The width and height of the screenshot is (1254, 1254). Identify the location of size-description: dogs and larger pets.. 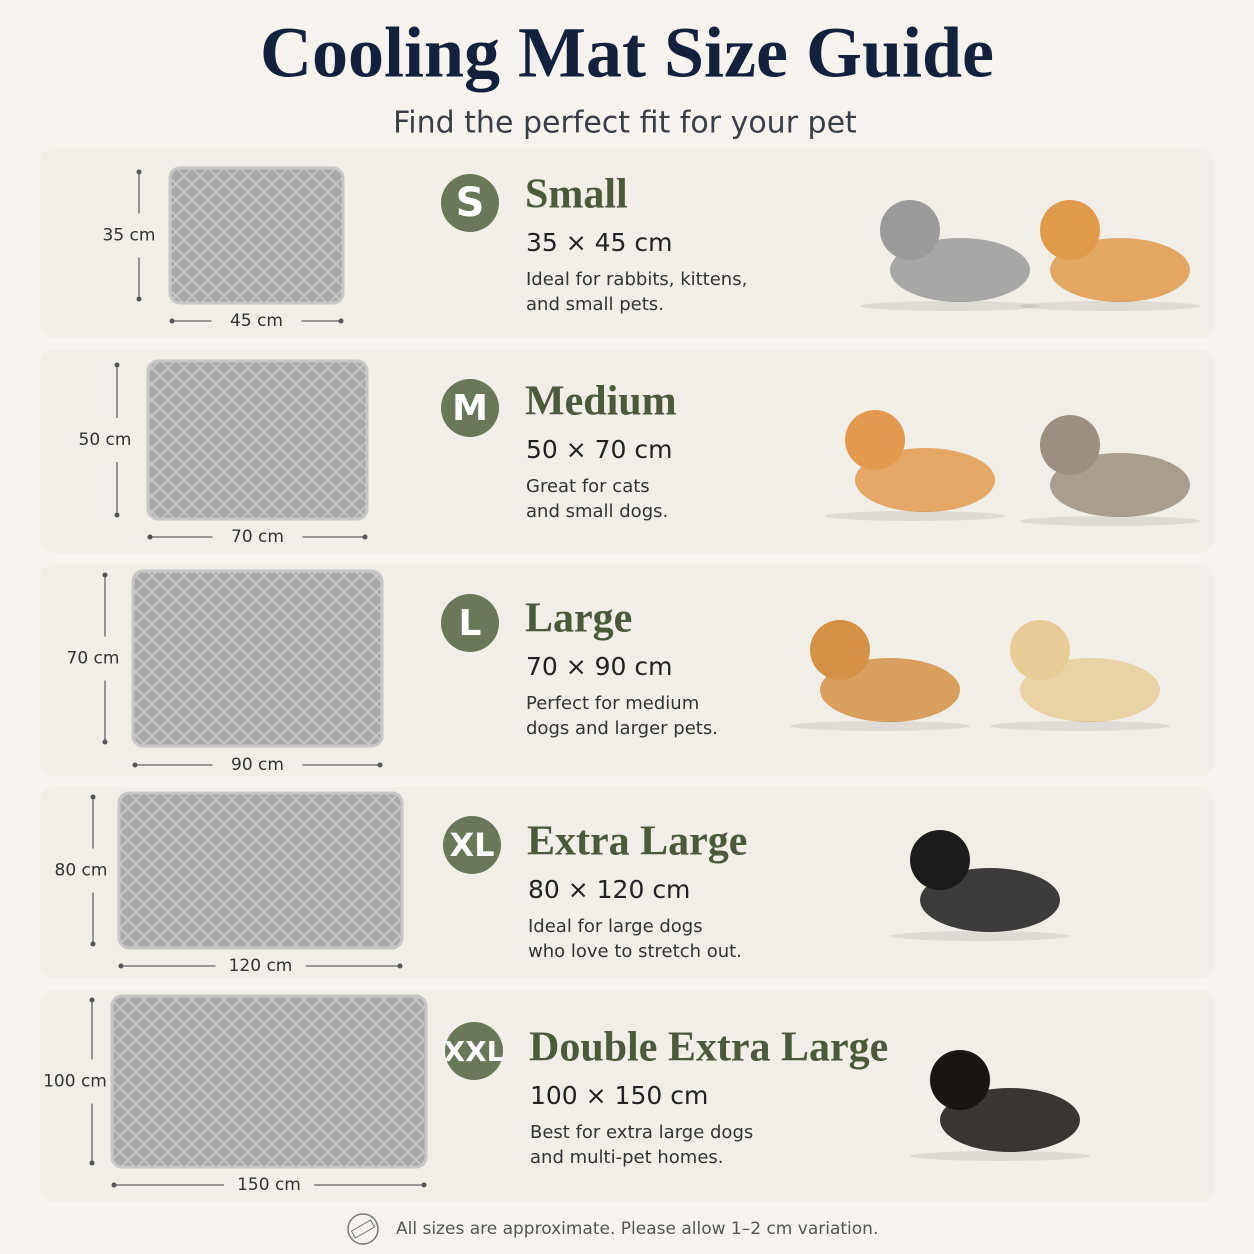
(622, 728).